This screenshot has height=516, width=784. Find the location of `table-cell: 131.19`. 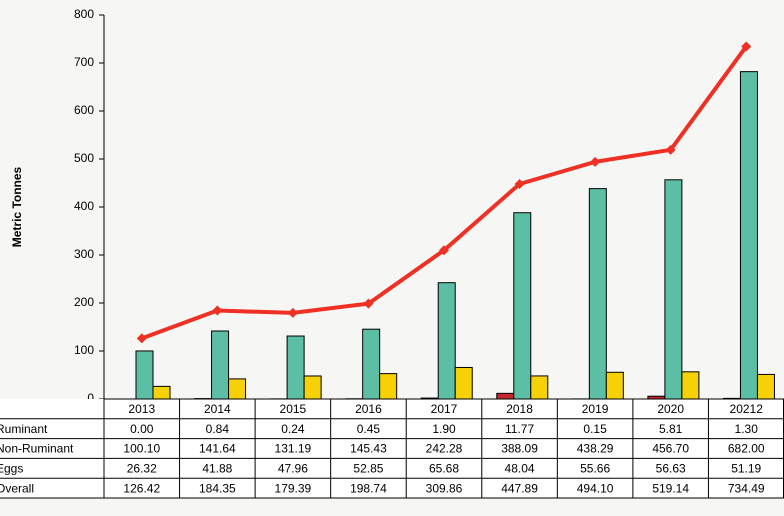

table-cell: 131.19 is located at coordinates (293, 449).